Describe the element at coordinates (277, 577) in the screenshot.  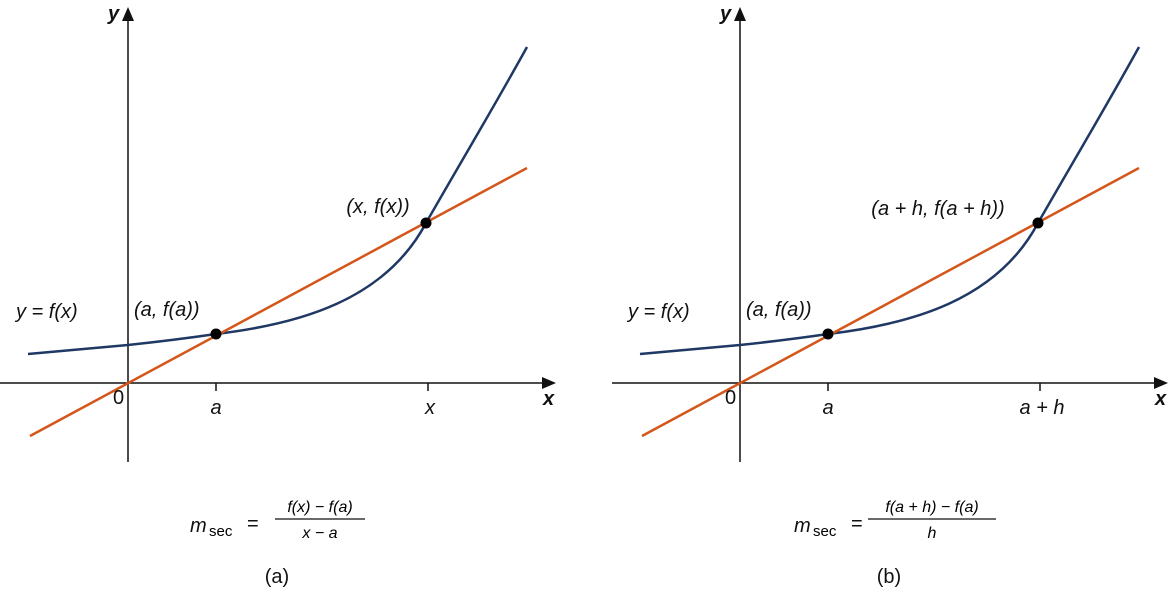
I see `panel-caption: (a)` at that location.